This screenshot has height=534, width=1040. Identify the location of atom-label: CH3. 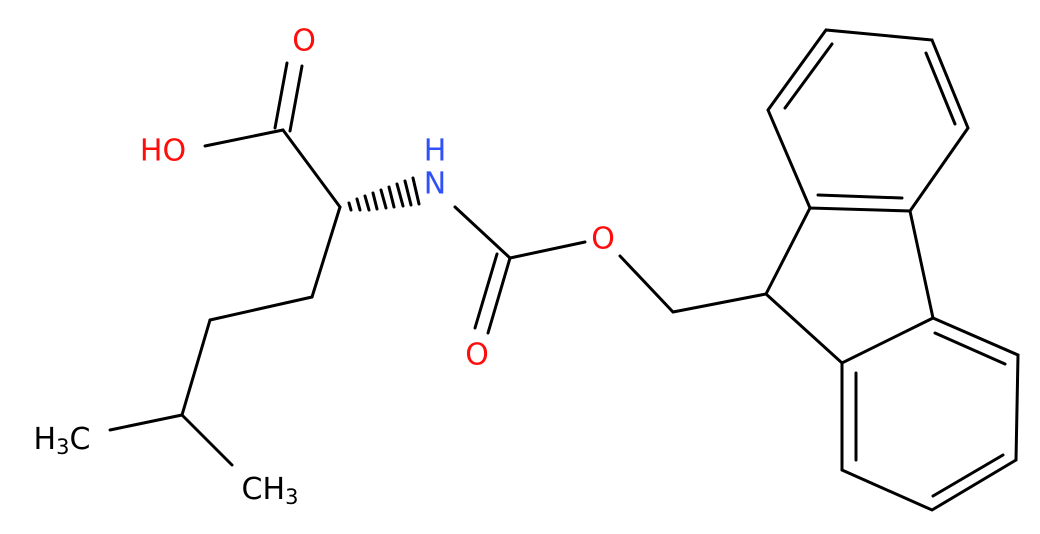
(270, 491).